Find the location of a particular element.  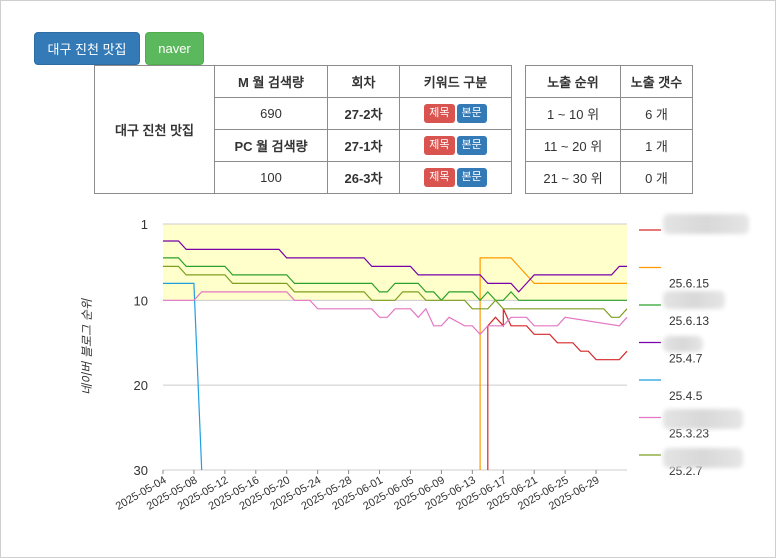

table-row: 100 26-3차 제목 본문 21 ~ 30 위 0 개 is located at coordinates (394, 177).